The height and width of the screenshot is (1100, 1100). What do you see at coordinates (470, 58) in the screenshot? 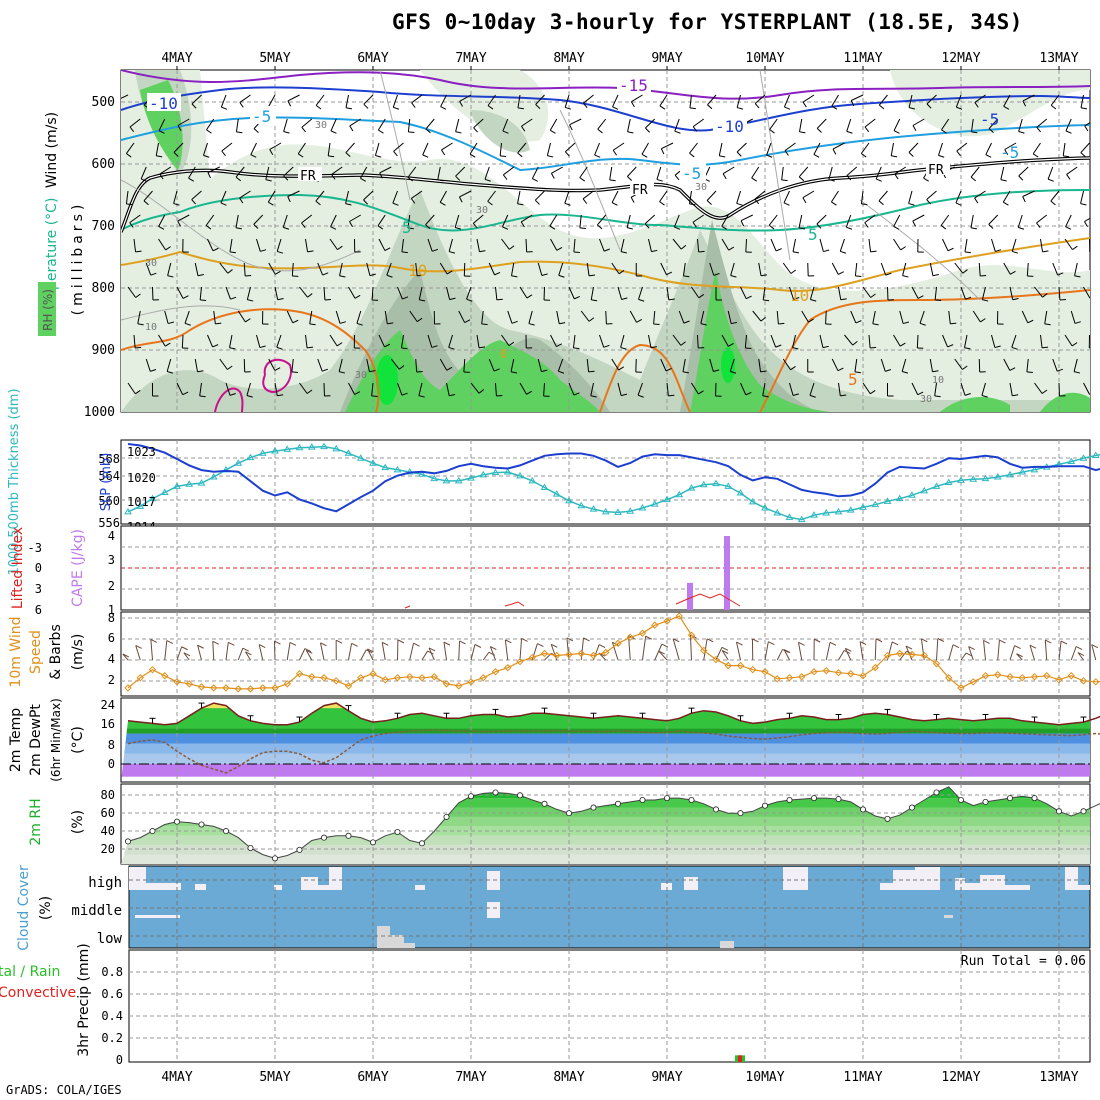
I see `top-date-label: 7MAY` at bounding box center [470, 58].